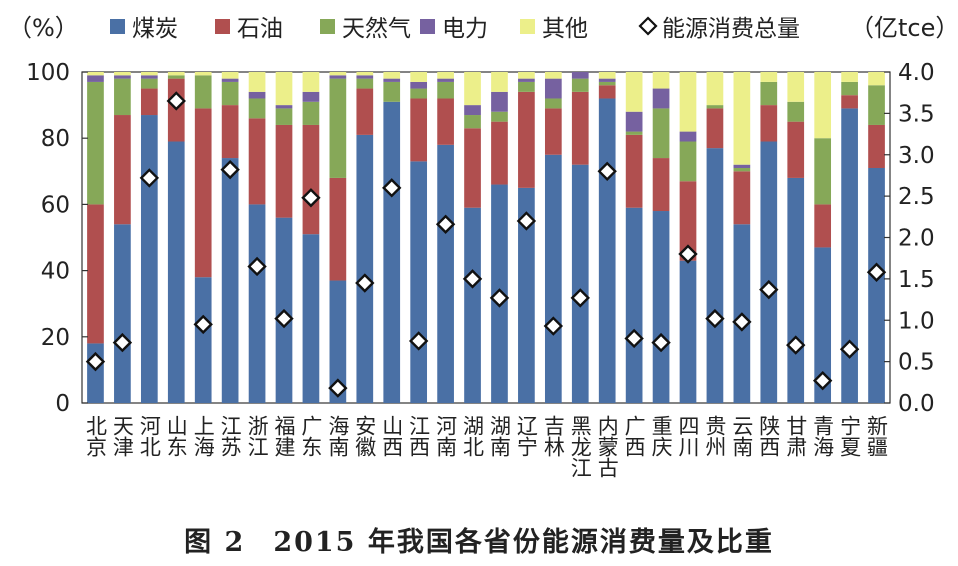 Image resolution: width=958 pixels, height=566 pixels. What do you see at coordinates (916, 280) in the screenshot?
I see `right-tick-label: 1.5` at bounding box center [916, 280].